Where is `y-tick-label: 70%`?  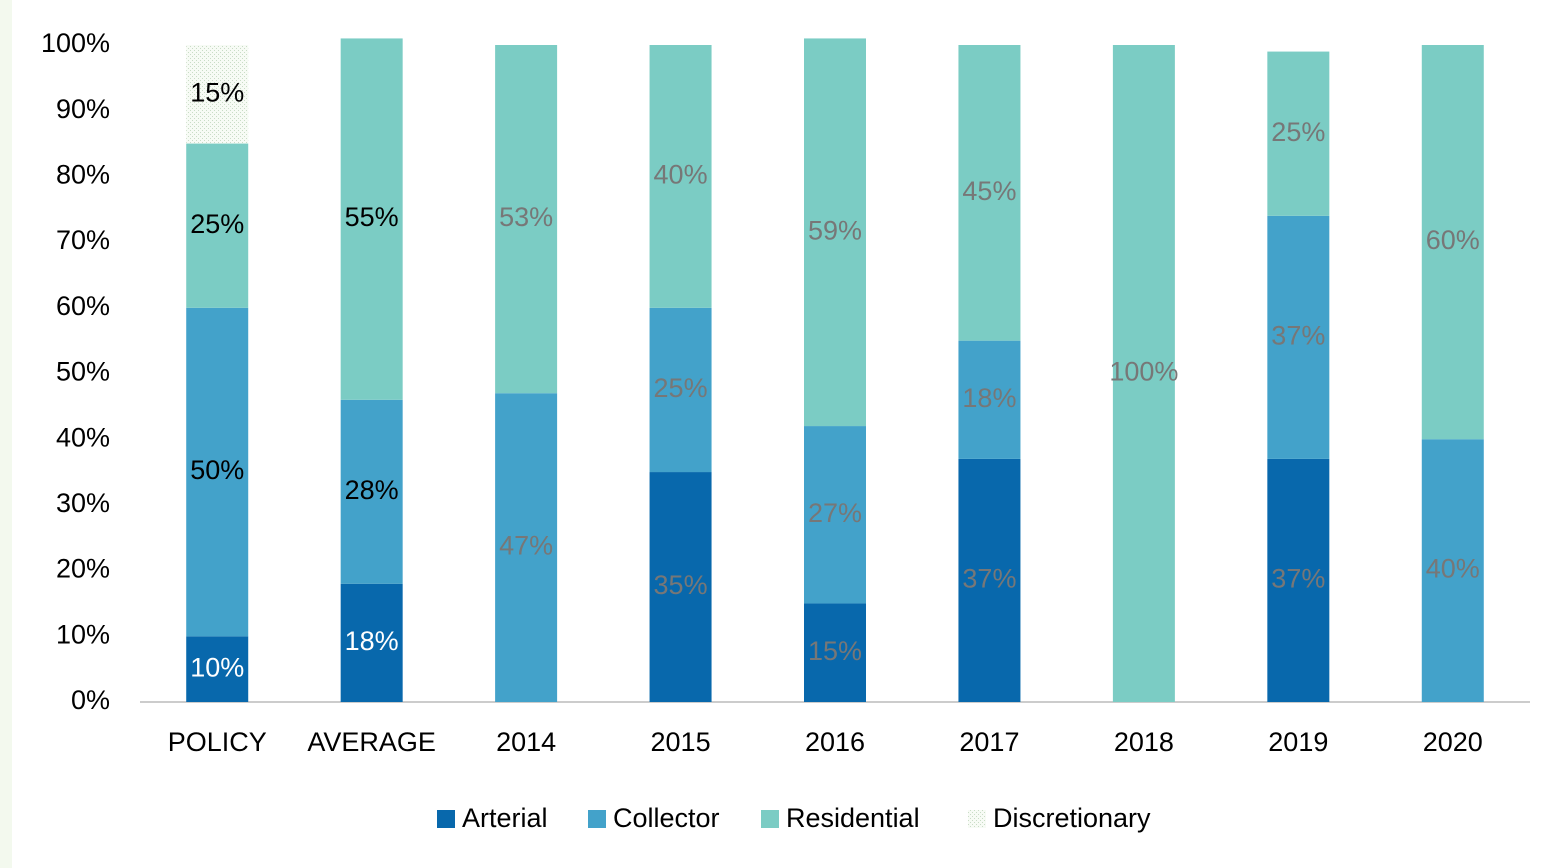
y-tick-label: 70% is located at coordinates (83, 240).